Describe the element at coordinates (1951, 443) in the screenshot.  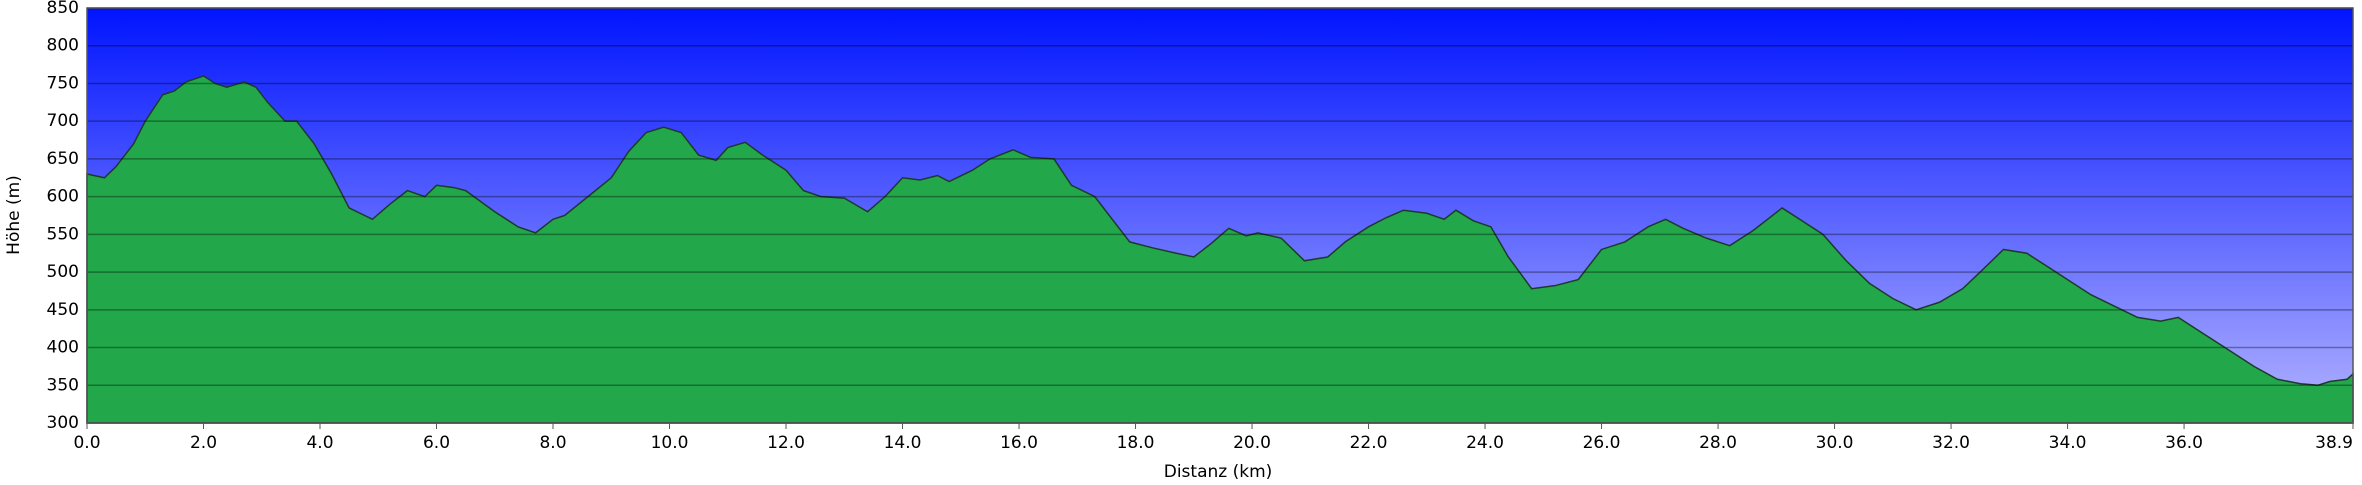
I see `x-tick-label: 32.0` at that location.